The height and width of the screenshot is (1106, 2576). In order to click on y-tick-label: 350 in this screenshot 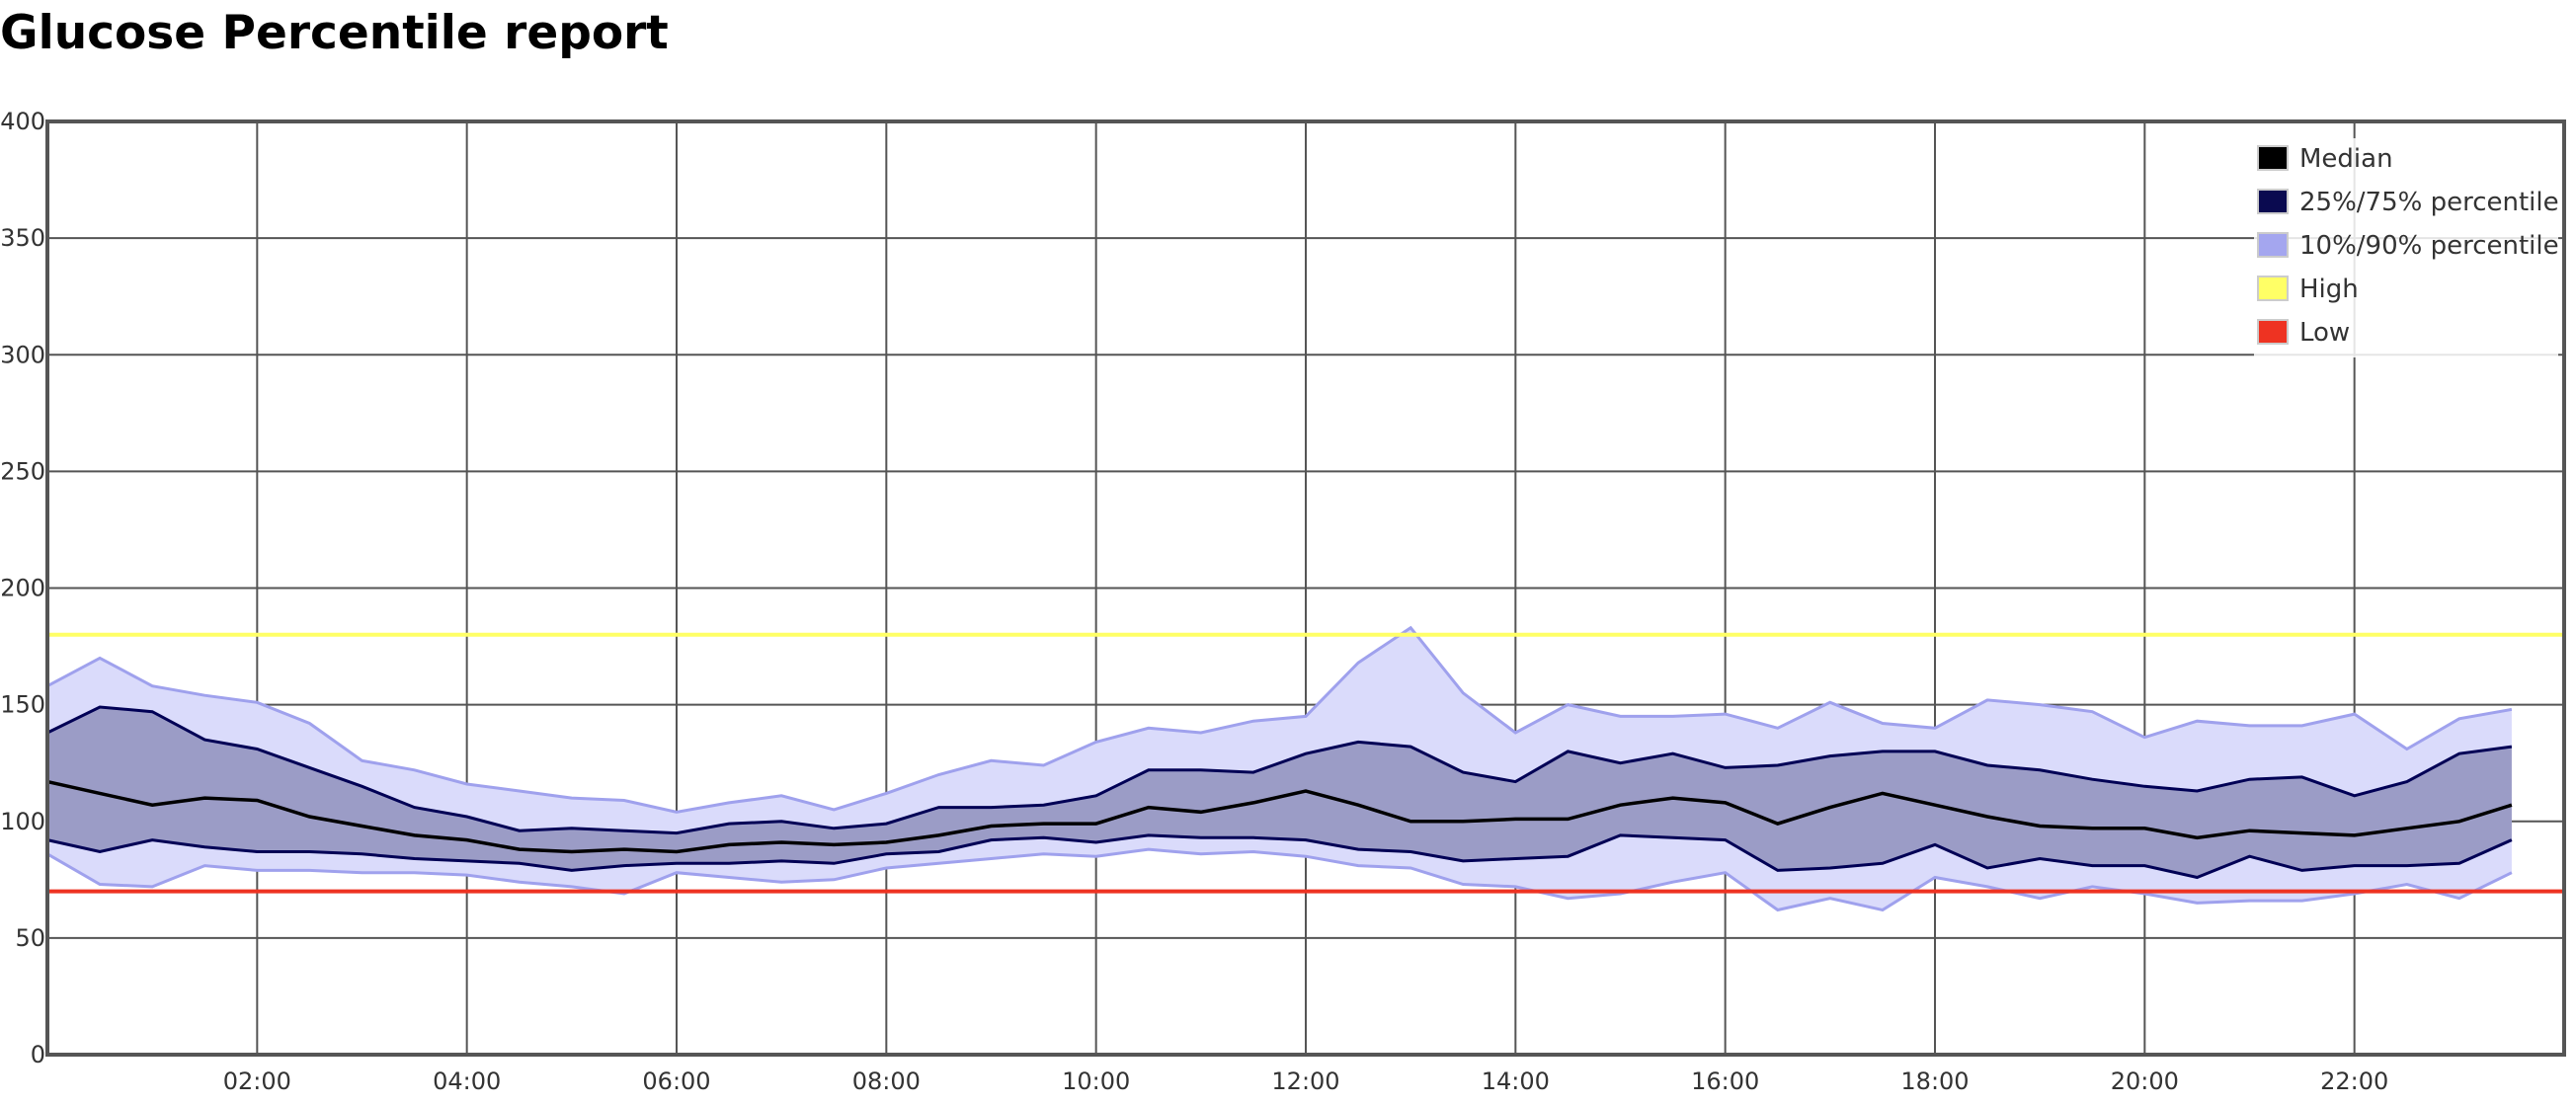, I will do `click(22, 238)`.